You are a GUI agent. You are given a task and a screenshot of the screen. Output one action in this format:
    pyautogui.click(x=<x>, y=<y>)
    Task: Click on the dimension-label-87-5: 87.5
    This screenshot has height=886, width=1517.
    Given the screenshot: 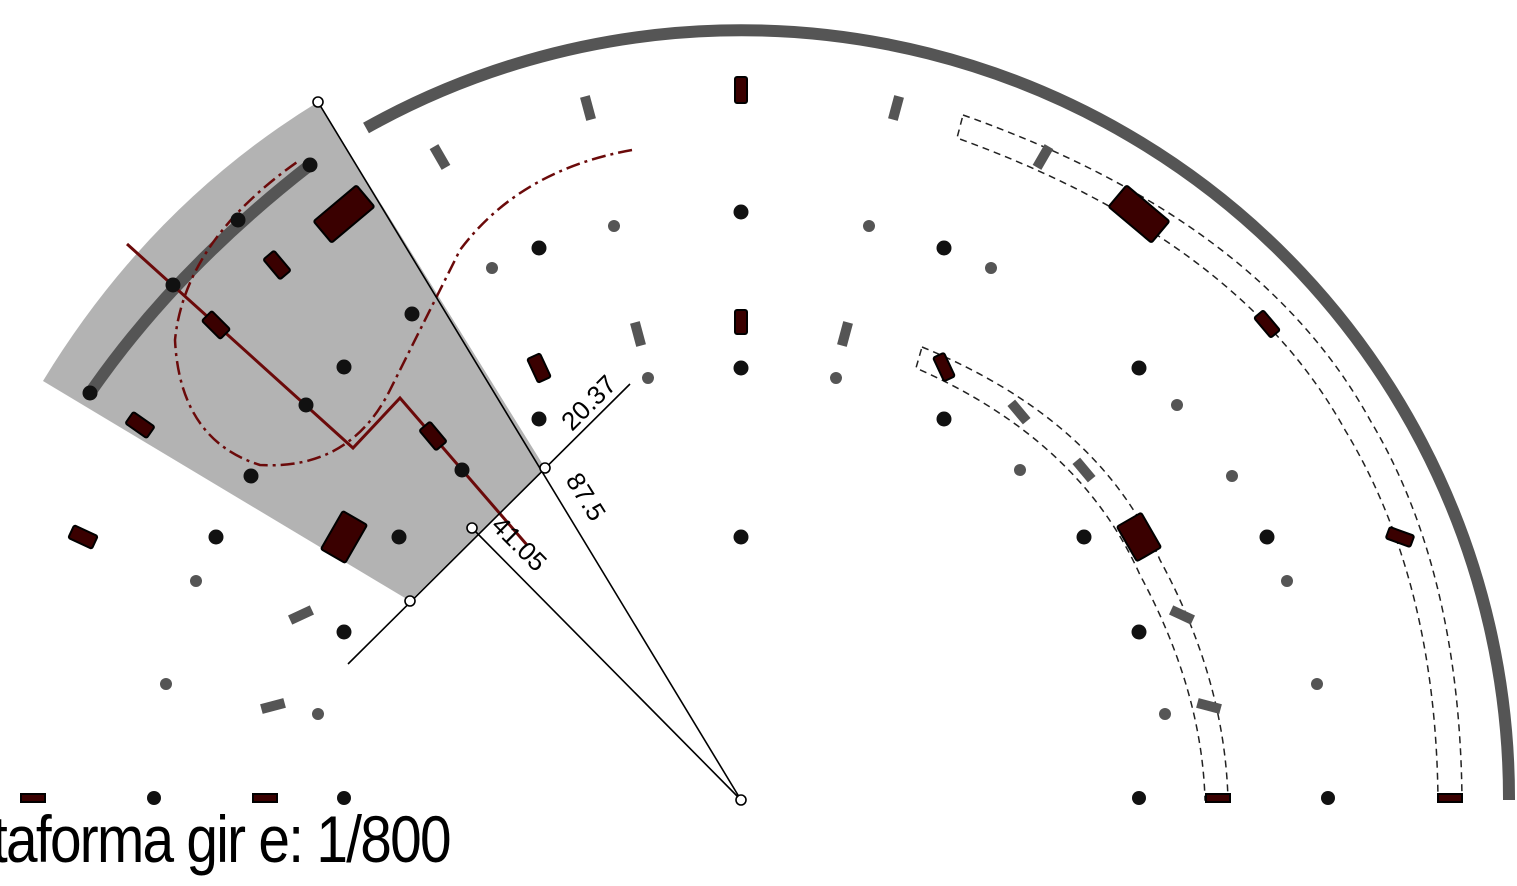 What is the action you would take?
    pyautogui.click(x=586, y=496)
    